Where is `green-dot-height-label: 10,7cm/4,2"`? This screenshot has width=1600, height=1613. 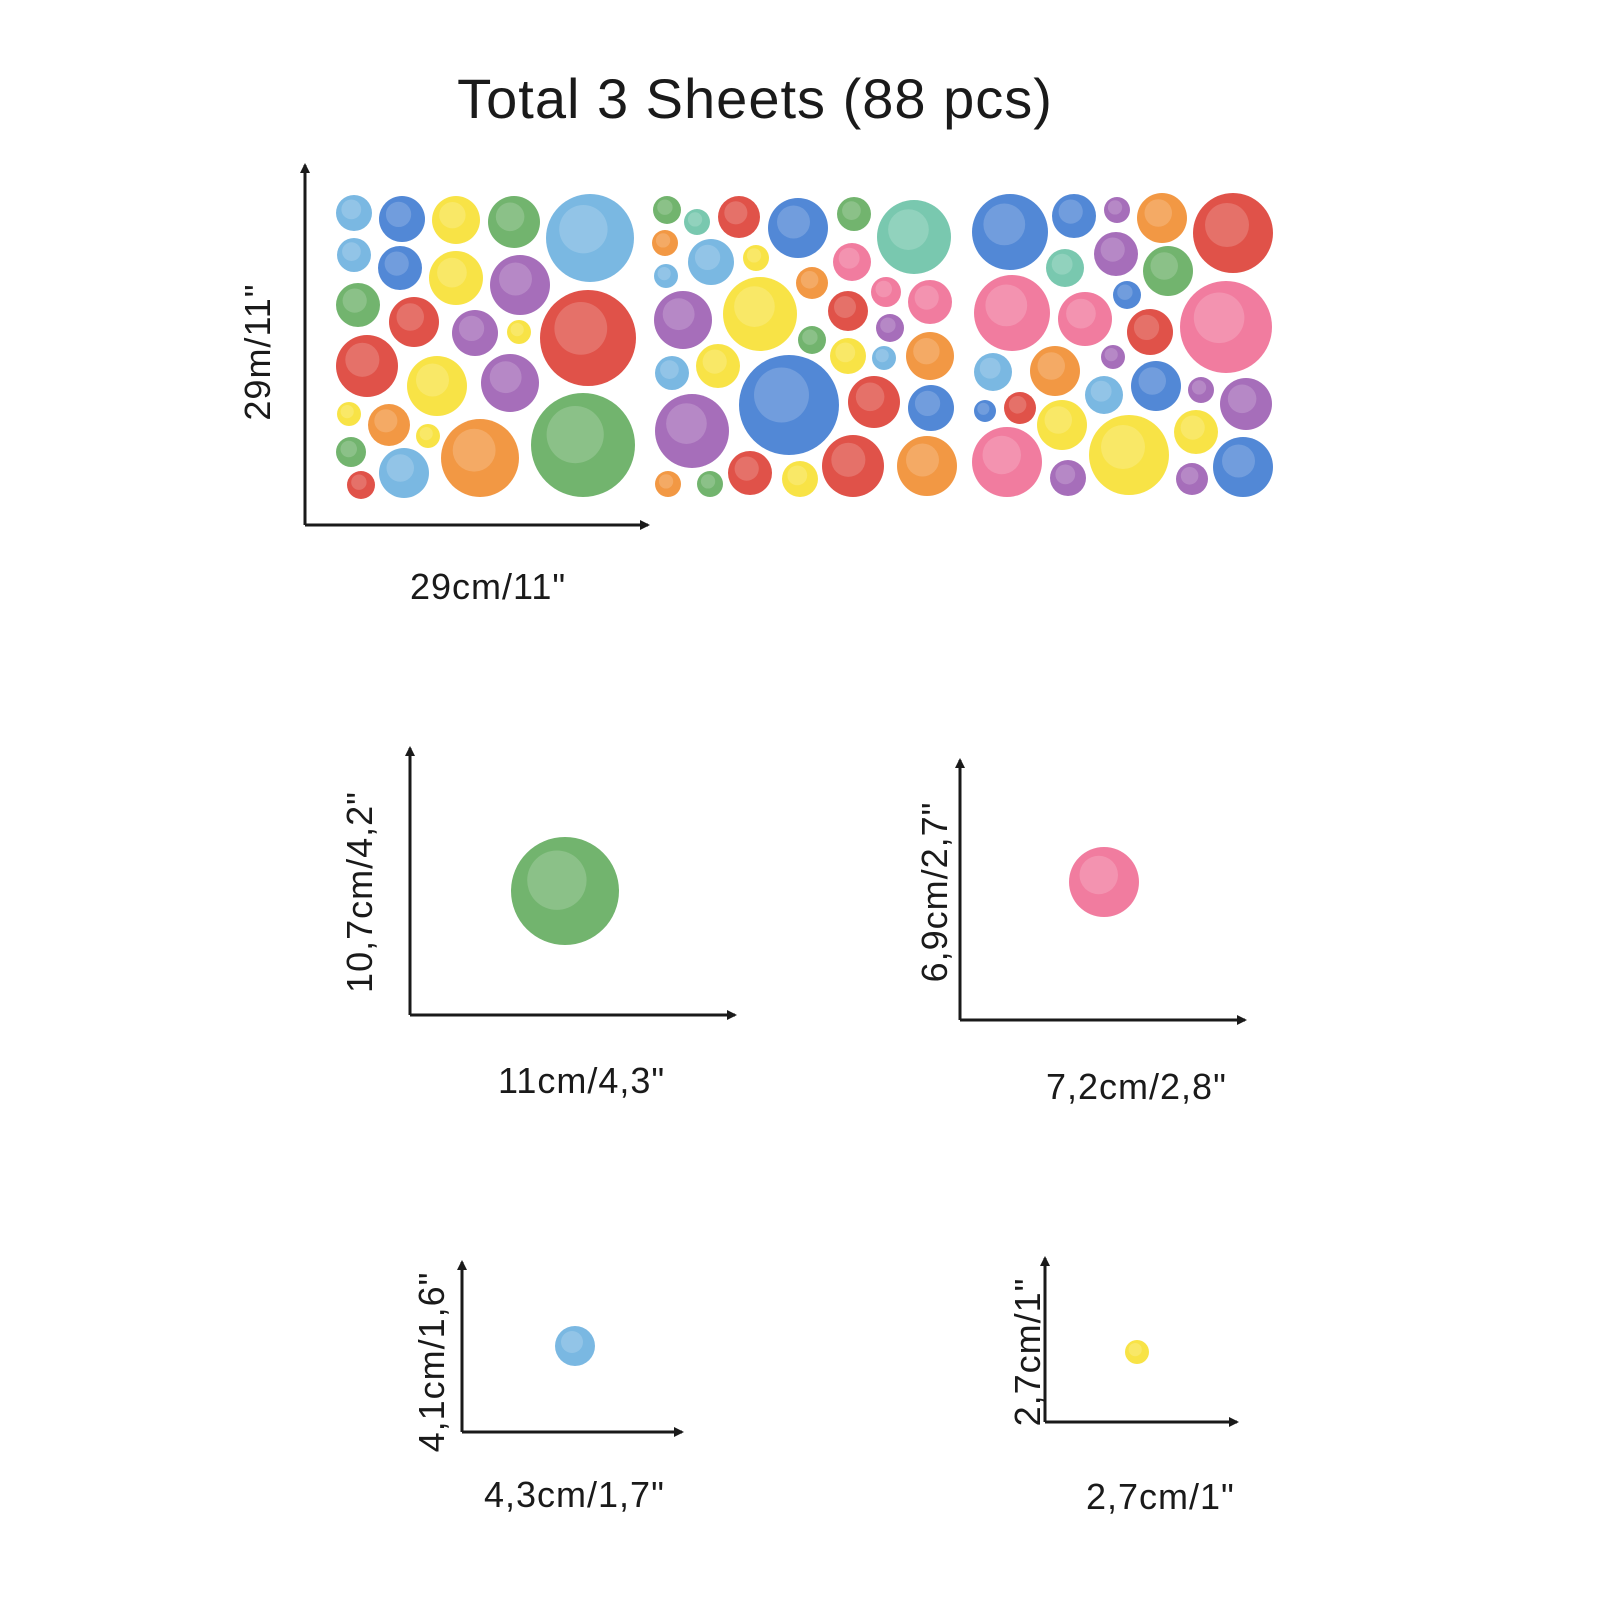
green-dot-height-label: 10,7cm/4,2" is located at coordinates (359, 892).